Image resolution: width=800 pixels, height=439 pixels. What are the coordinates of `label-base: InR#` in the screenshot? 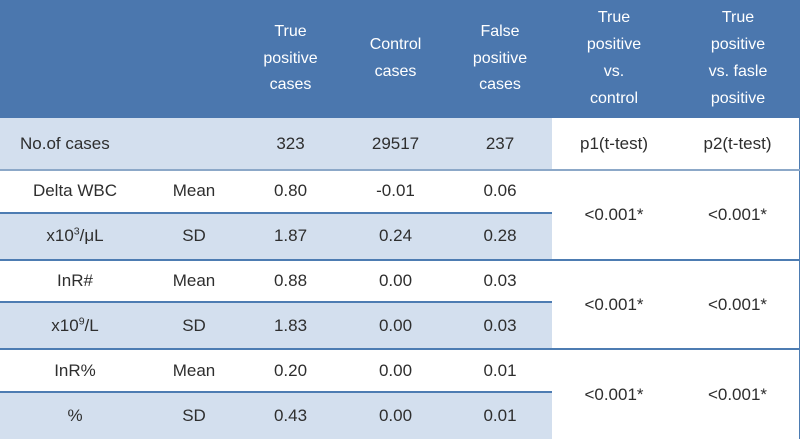 It's located at (75, 281).